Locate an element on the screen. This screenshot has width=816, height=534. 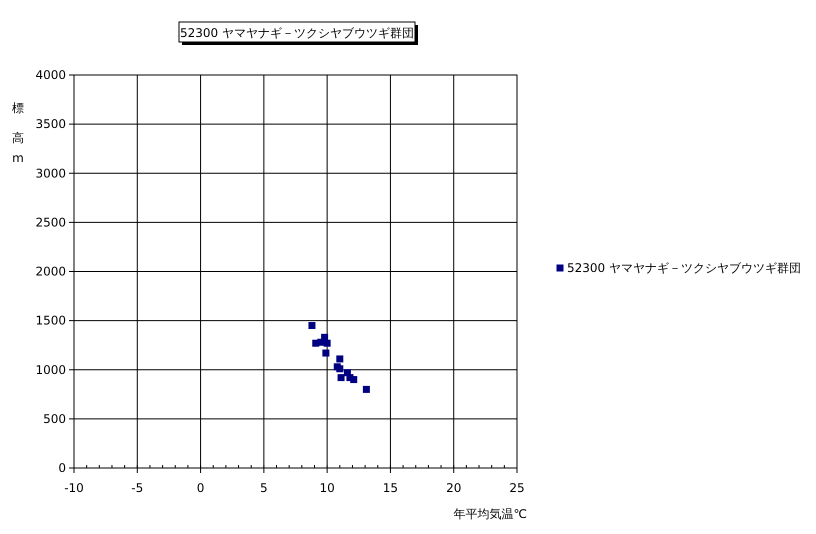
x-tick-label: 25 is located at coordinates (517, 488).